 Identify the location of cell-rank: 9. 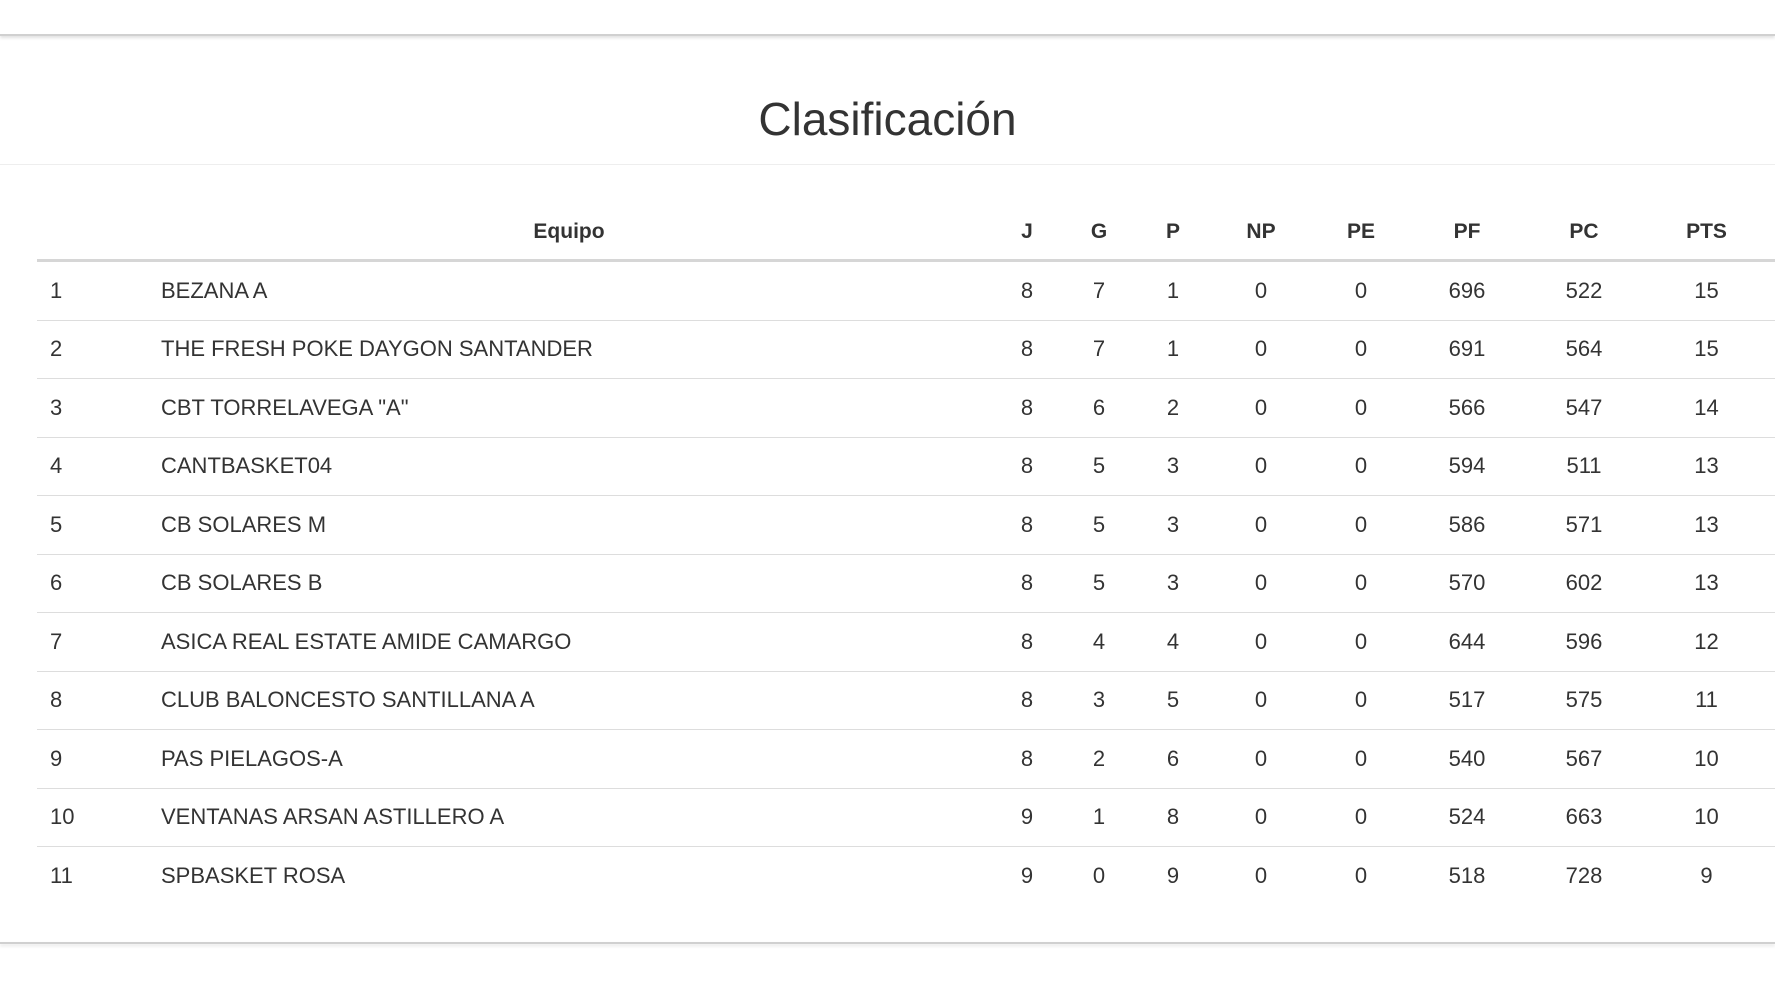
(88, 759).